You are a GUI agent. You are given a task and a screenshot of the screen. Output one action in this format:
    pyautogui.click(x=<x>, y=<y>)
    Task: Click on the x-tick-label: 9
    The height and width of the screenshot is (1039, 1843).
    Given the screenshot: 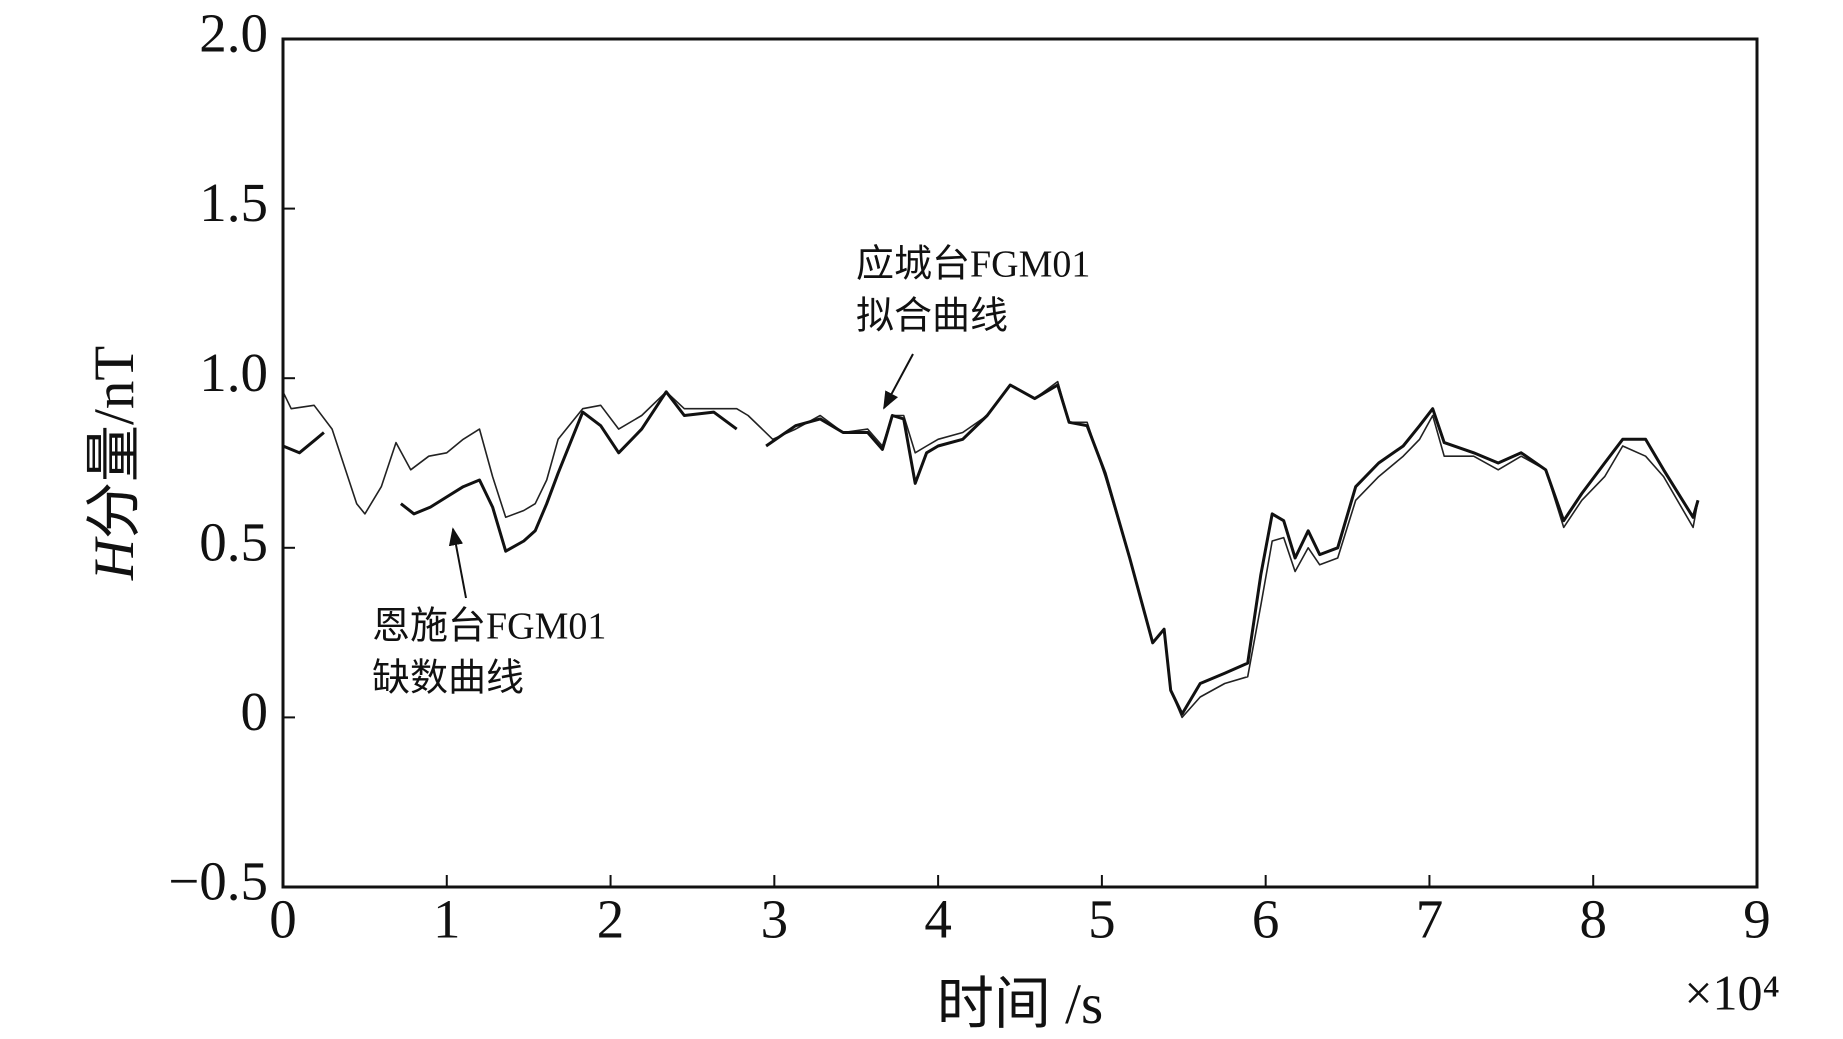 What is the action you would take?
    pyautogui.click(x=1757, y=919)
    